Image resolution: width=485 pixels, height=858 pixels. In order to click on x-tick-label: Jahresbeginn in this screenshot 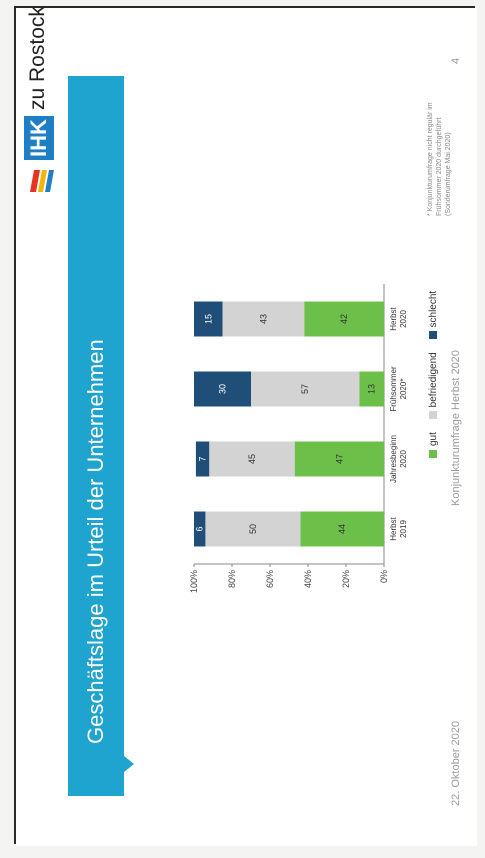, I will do `click(393, 459)`.